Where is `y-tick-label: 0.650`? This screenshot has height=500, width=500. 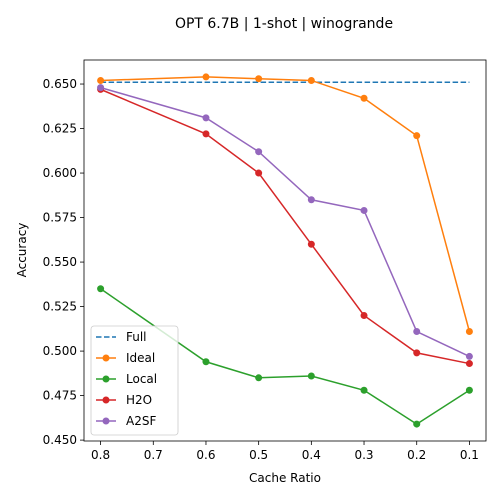
y-tick-label: 0.650 is located at coordinates (60, 84).